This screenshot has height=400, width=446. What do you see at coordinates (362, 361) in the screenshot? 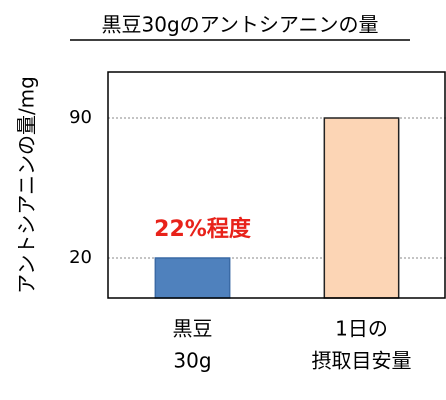
I see `x-tick-label: 摂取目安量` at bounding box center [362, 361].